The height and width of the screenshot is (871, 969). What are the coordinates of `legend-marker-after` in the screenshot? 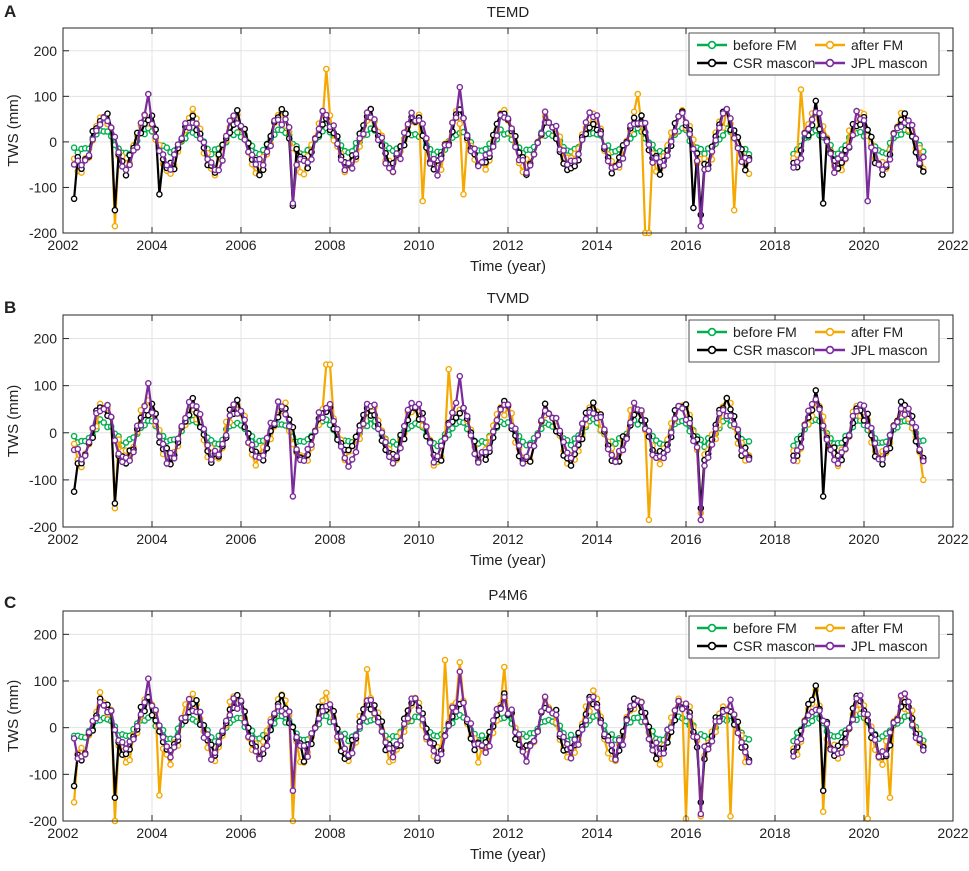 It's located at (830, 628).